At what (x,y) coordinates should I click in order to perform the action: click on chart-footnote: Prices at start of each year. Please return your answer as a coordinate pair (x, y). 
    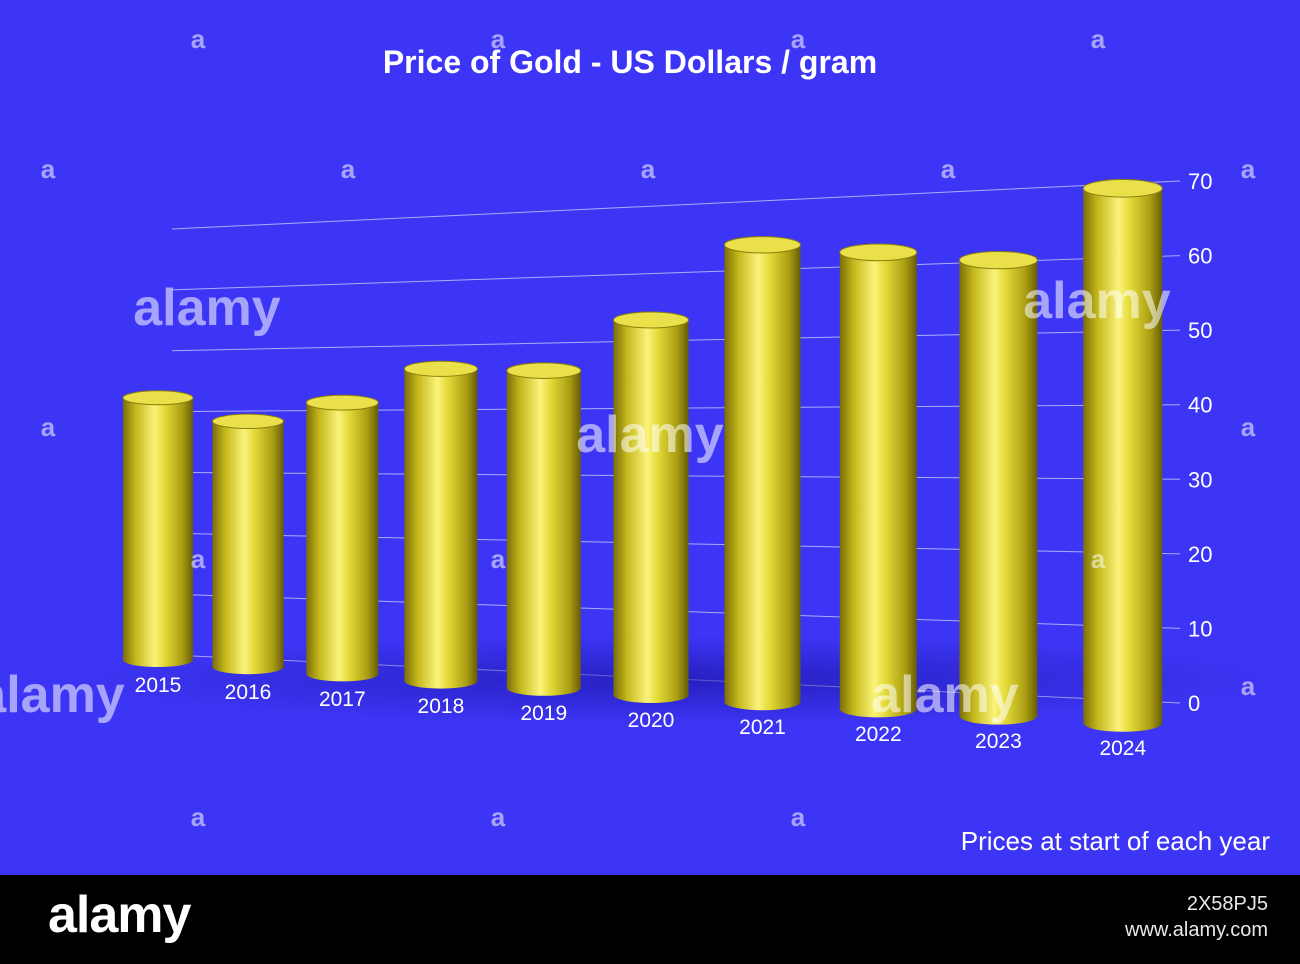
    Looking at the image, I should click on (1115, 841).